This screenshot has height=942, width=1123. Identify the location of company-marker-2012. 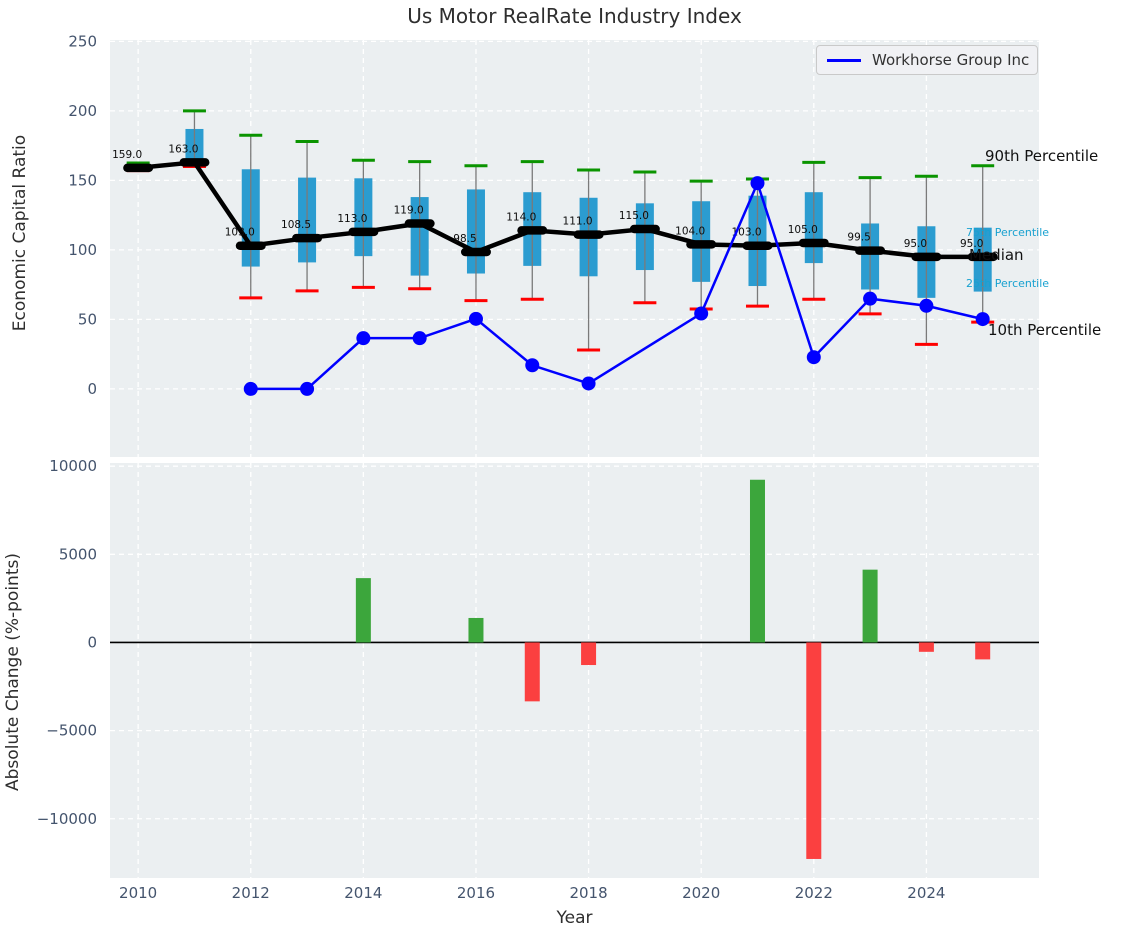
(250, 388).